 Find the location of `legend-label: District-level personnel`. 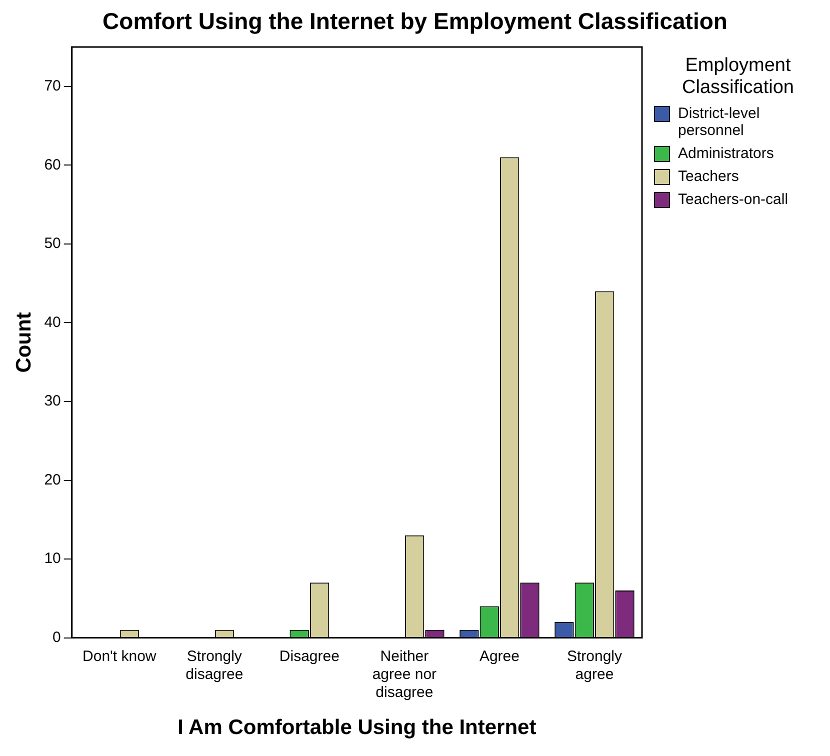

legend-label: District-level personnel is located at coordinates (719, 122).